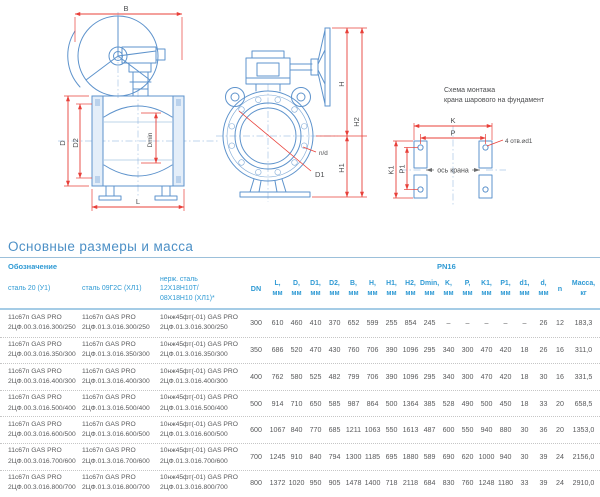  Describe the element at coordinates (334, 483) in the screenshot. I see `cell-d2: 905` at that location.